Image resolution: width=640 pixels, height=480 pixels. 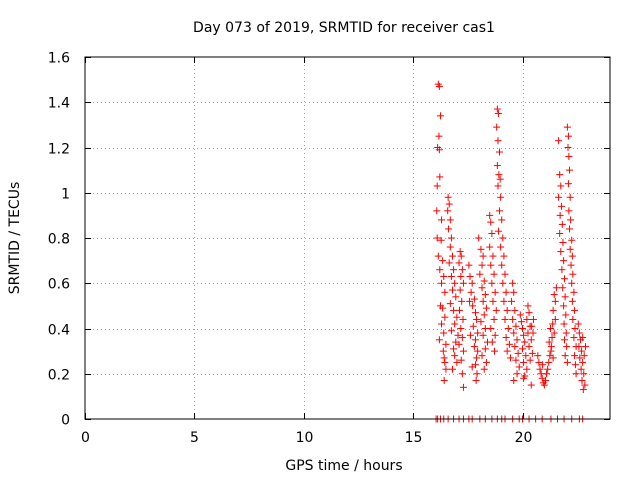 I want to click on x-tick-label: 0, so click(x=85, y=438).